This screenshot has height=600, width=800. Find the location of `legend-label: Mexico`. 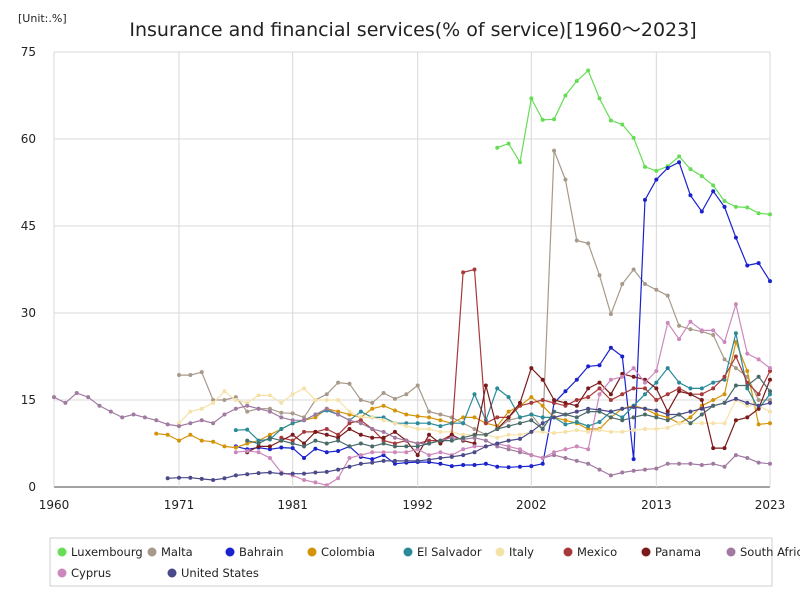

legend-label: Mexico is located at coordinates (597, 552).